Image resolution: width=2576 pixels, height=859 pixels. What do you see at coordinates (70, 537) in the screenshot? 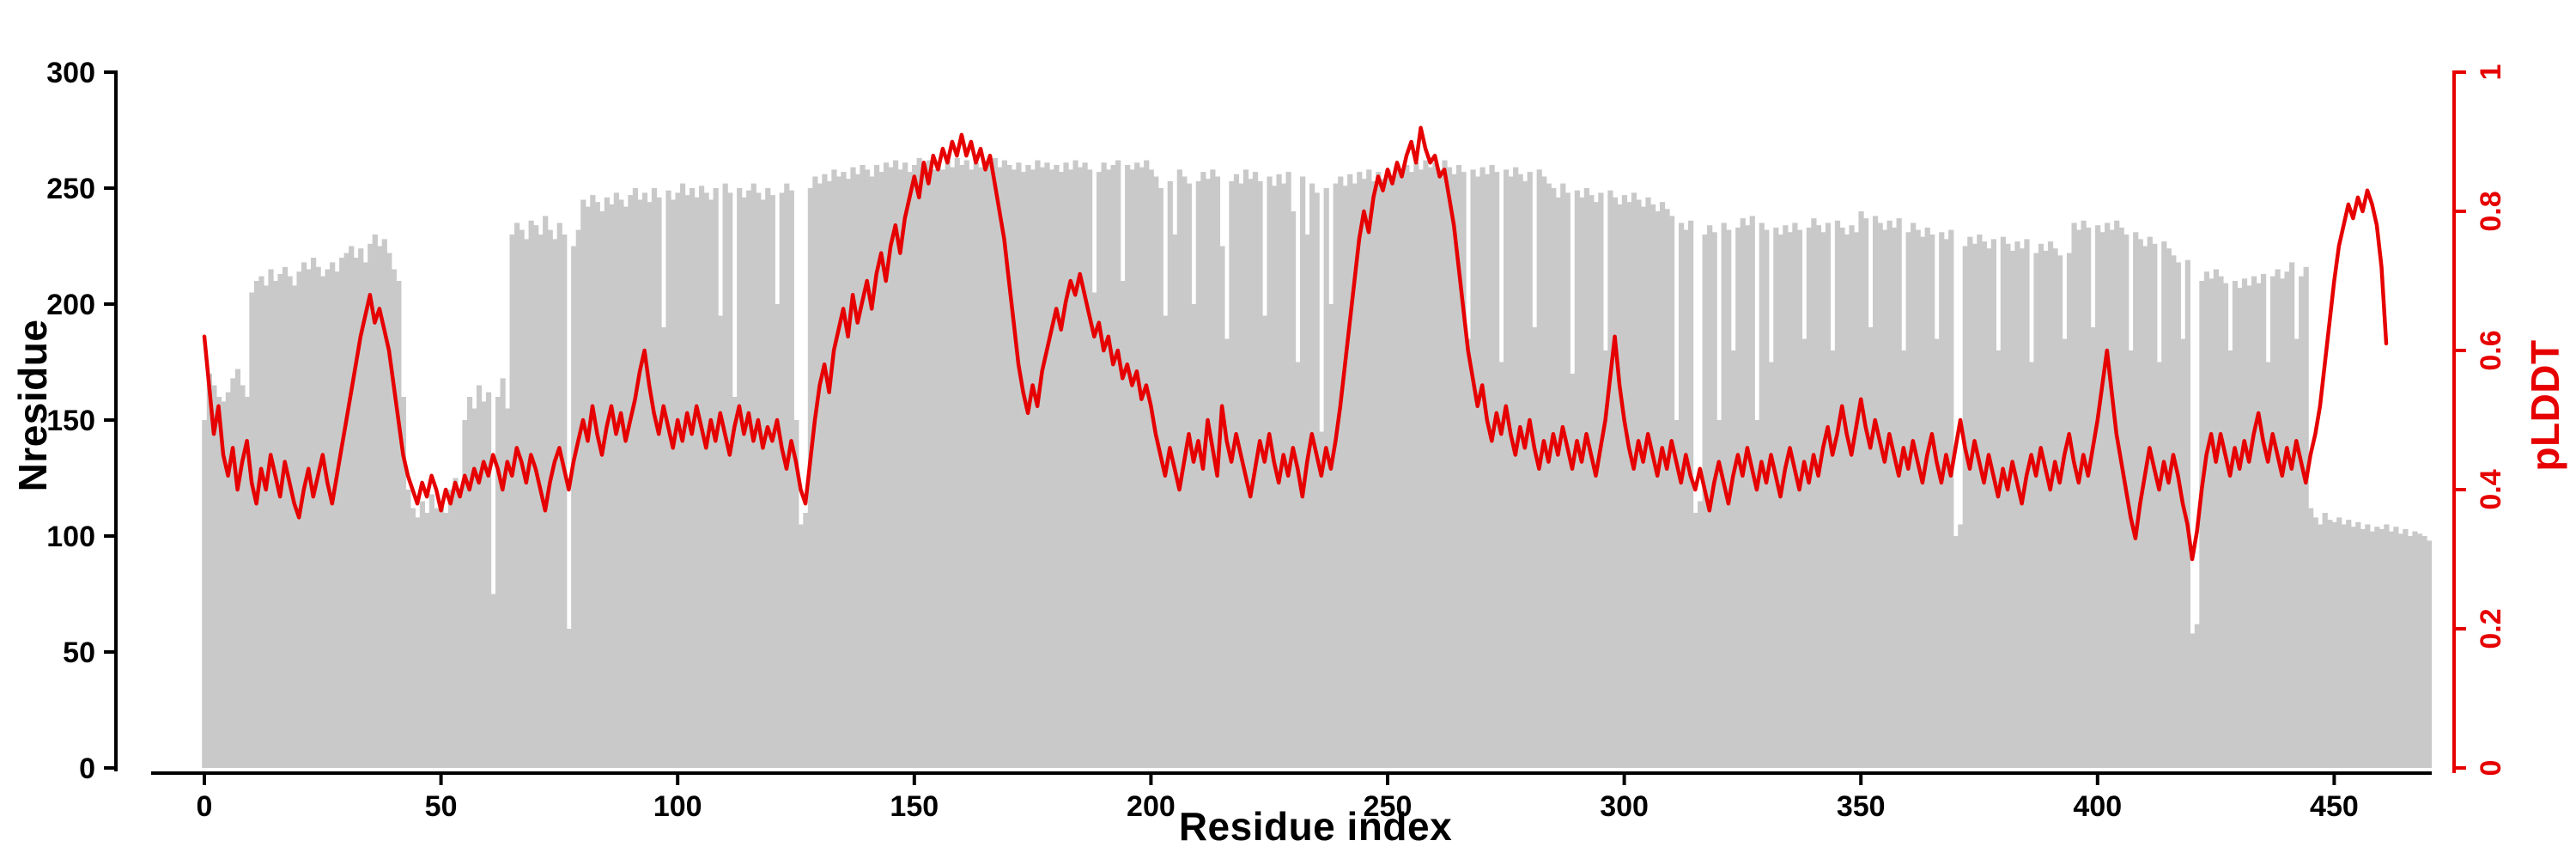
I see `left-tick-label: 100` at bounding box center [70, 537].